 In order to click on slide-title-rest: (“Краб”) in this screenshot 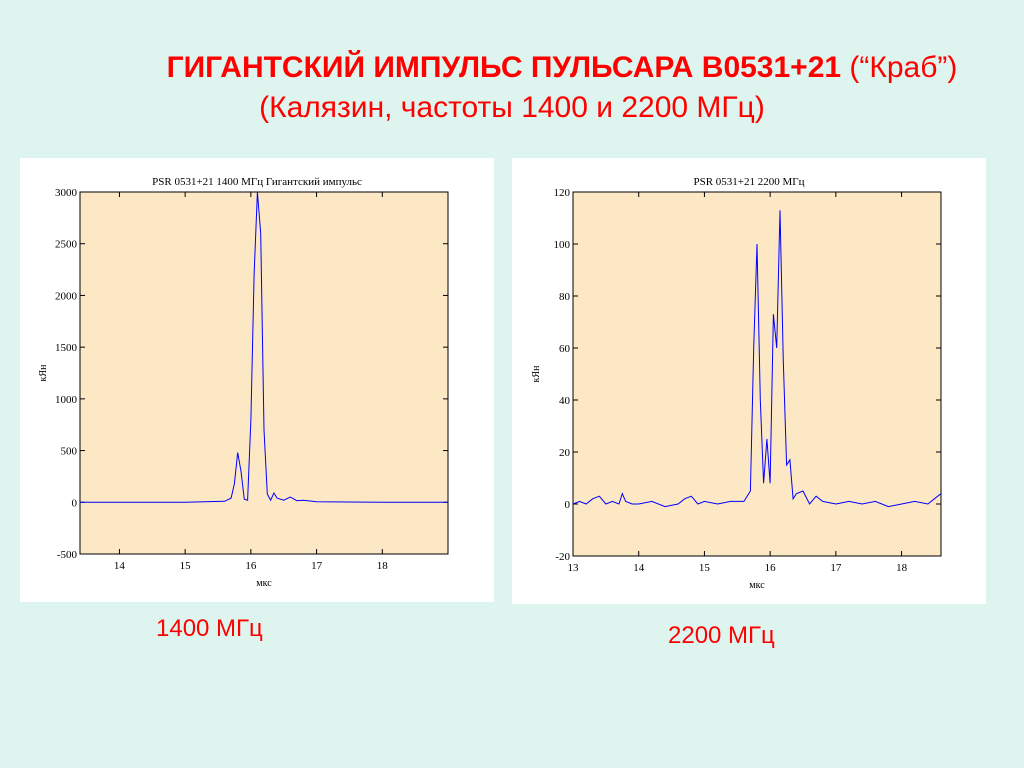, I will do `click(899, 67)`.